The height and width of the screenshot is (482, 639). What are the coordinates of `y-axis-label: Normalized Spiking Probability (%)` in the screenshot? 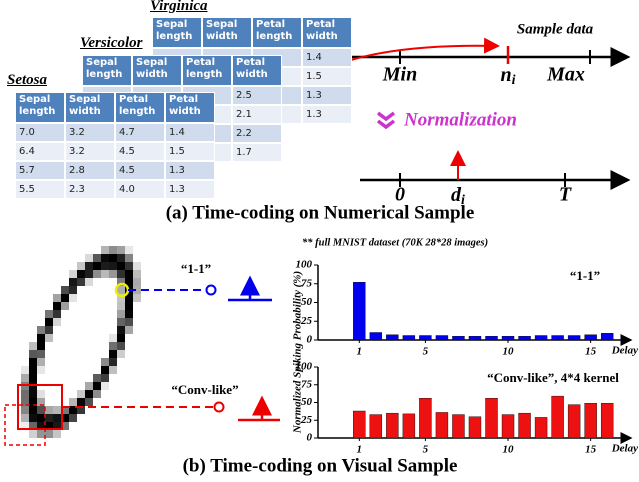 It's located at (298, 352).